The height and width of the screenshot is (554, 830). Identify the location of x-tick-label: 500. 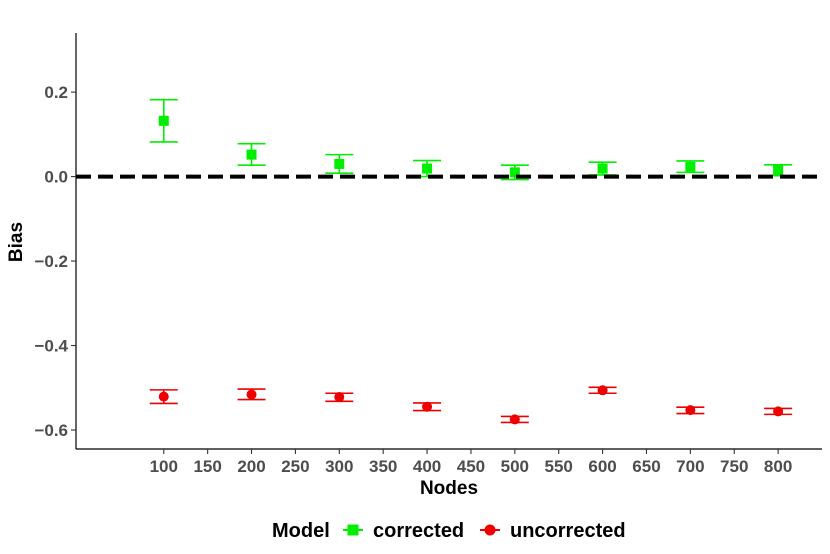
(515, 466).